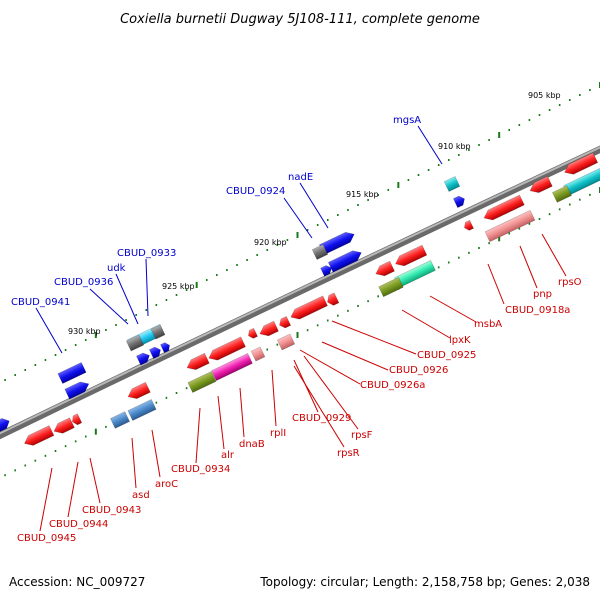 The height and width of the screenshot is (600, 600). I want to click on gene-blue-g, so click(77, 390).